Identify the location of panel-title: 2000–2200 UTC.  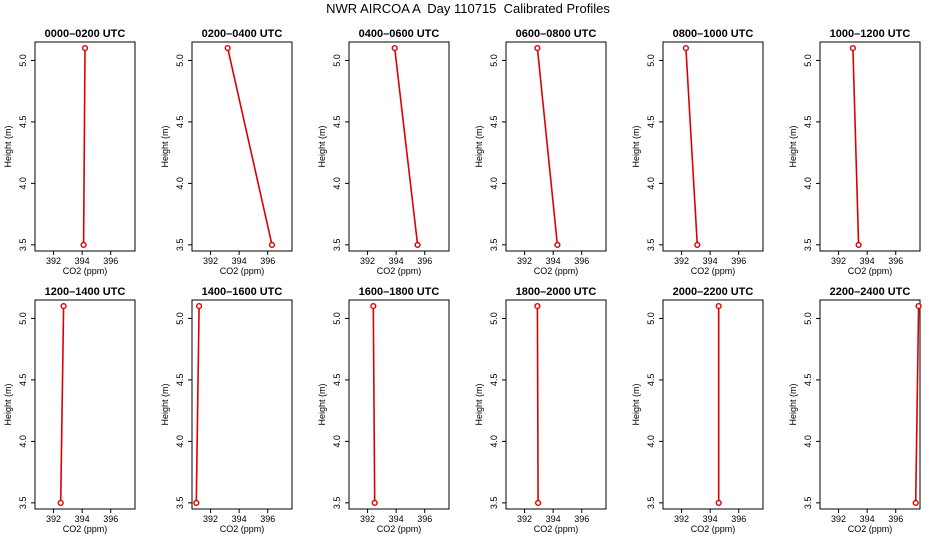
(713, 292).